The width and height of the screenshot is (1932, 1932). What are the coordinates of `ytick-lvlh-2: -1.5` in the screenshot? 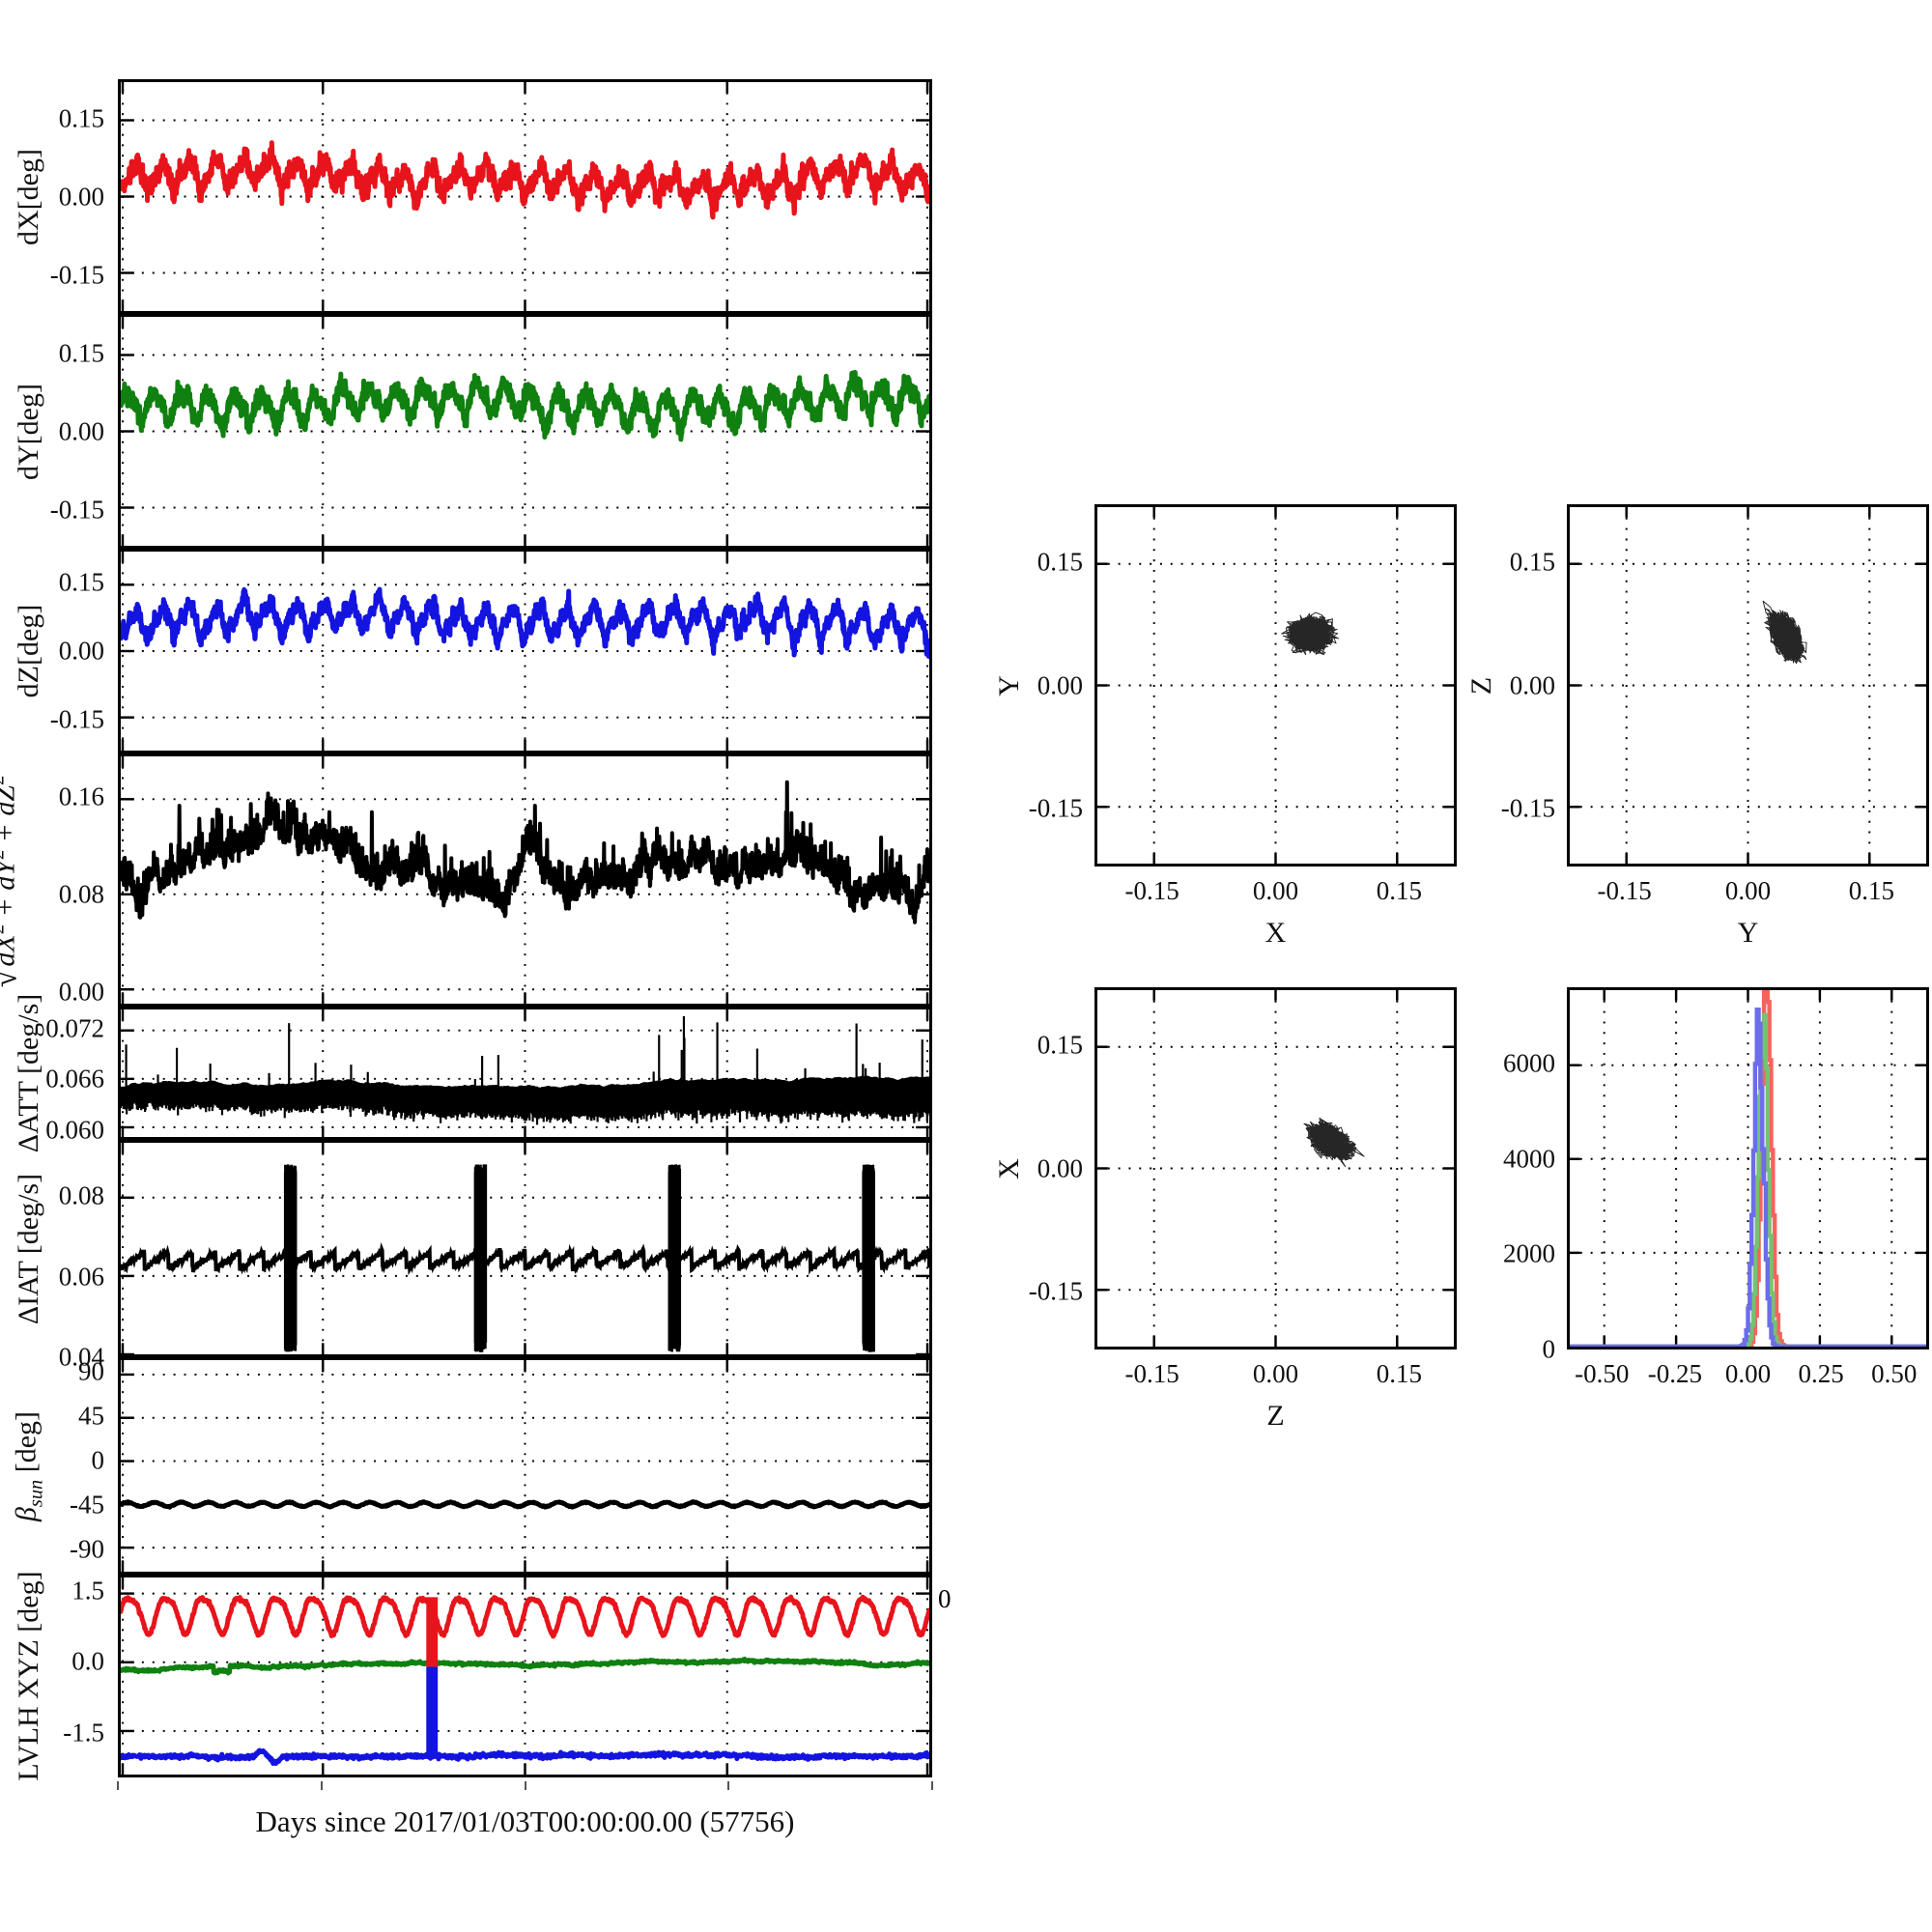 It's located at (83, 1732).